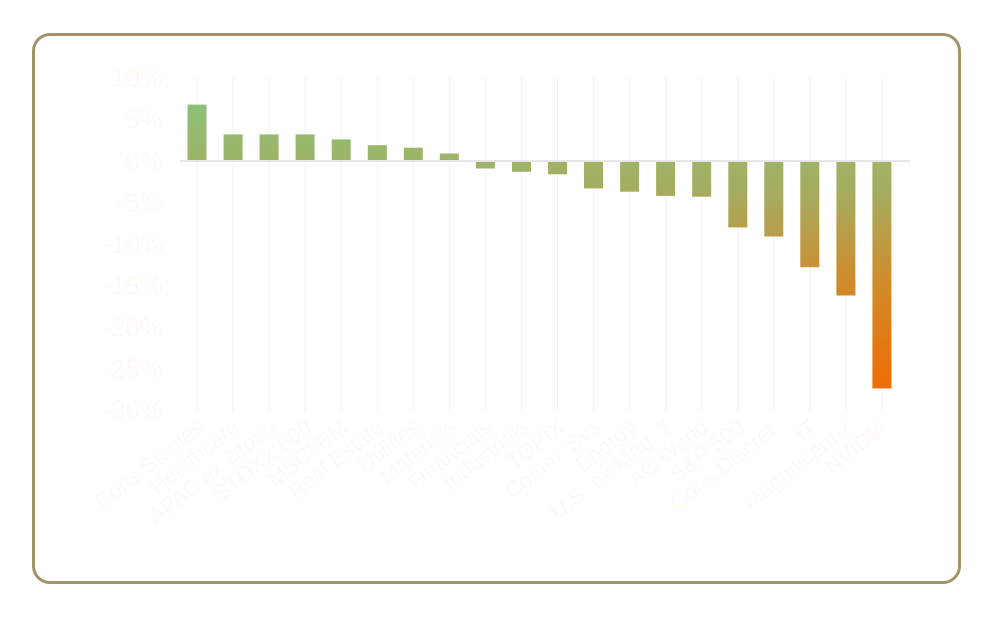  I want to click on y-tick-label: 10%, so click(137, 78).